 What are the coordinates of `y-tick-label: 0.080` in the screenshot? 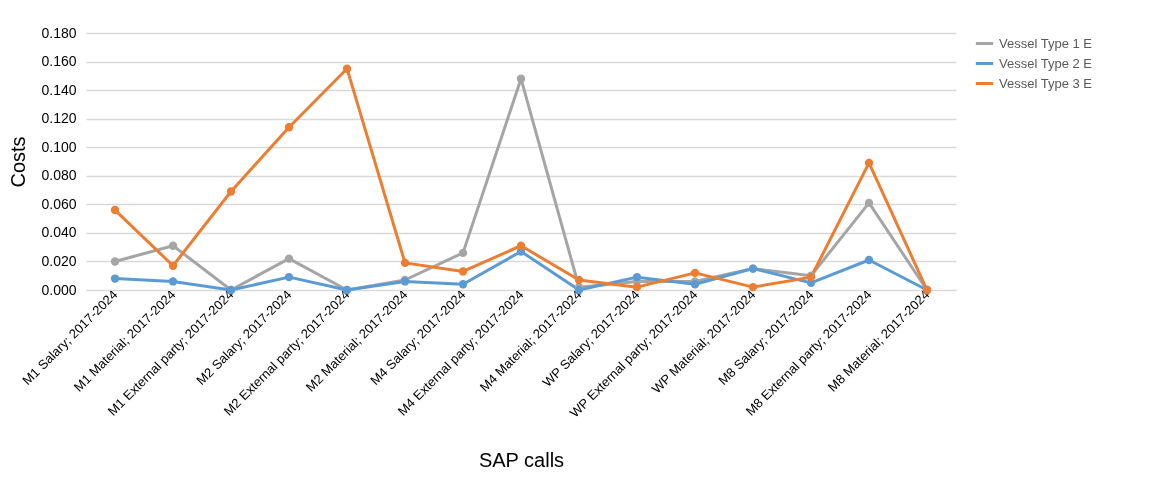 It's located at (59, 175).